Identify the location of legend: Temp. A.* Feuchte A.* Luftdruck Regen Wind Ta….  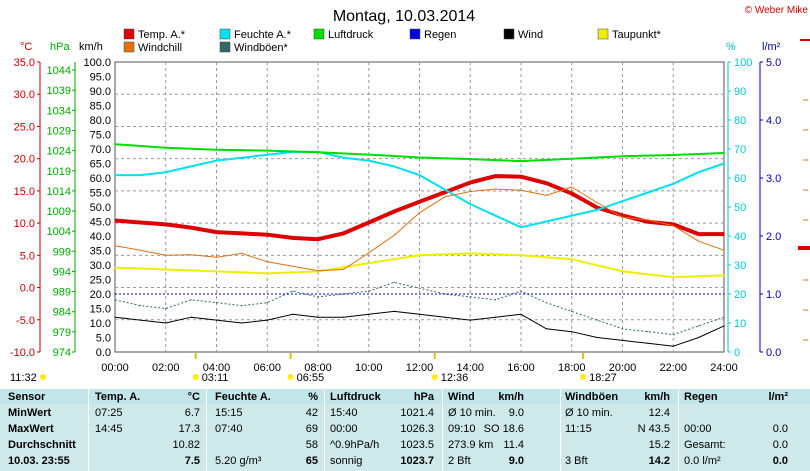
(392, 41).